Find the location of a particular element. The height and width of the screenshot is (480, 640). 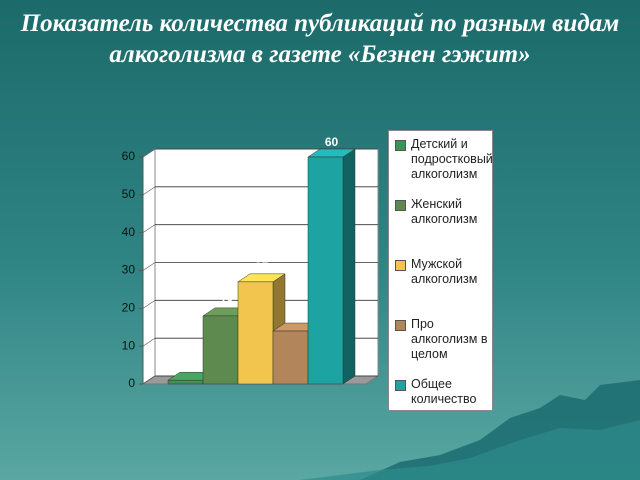

y-tick-label: 30 is located at coordinates (129, 270).